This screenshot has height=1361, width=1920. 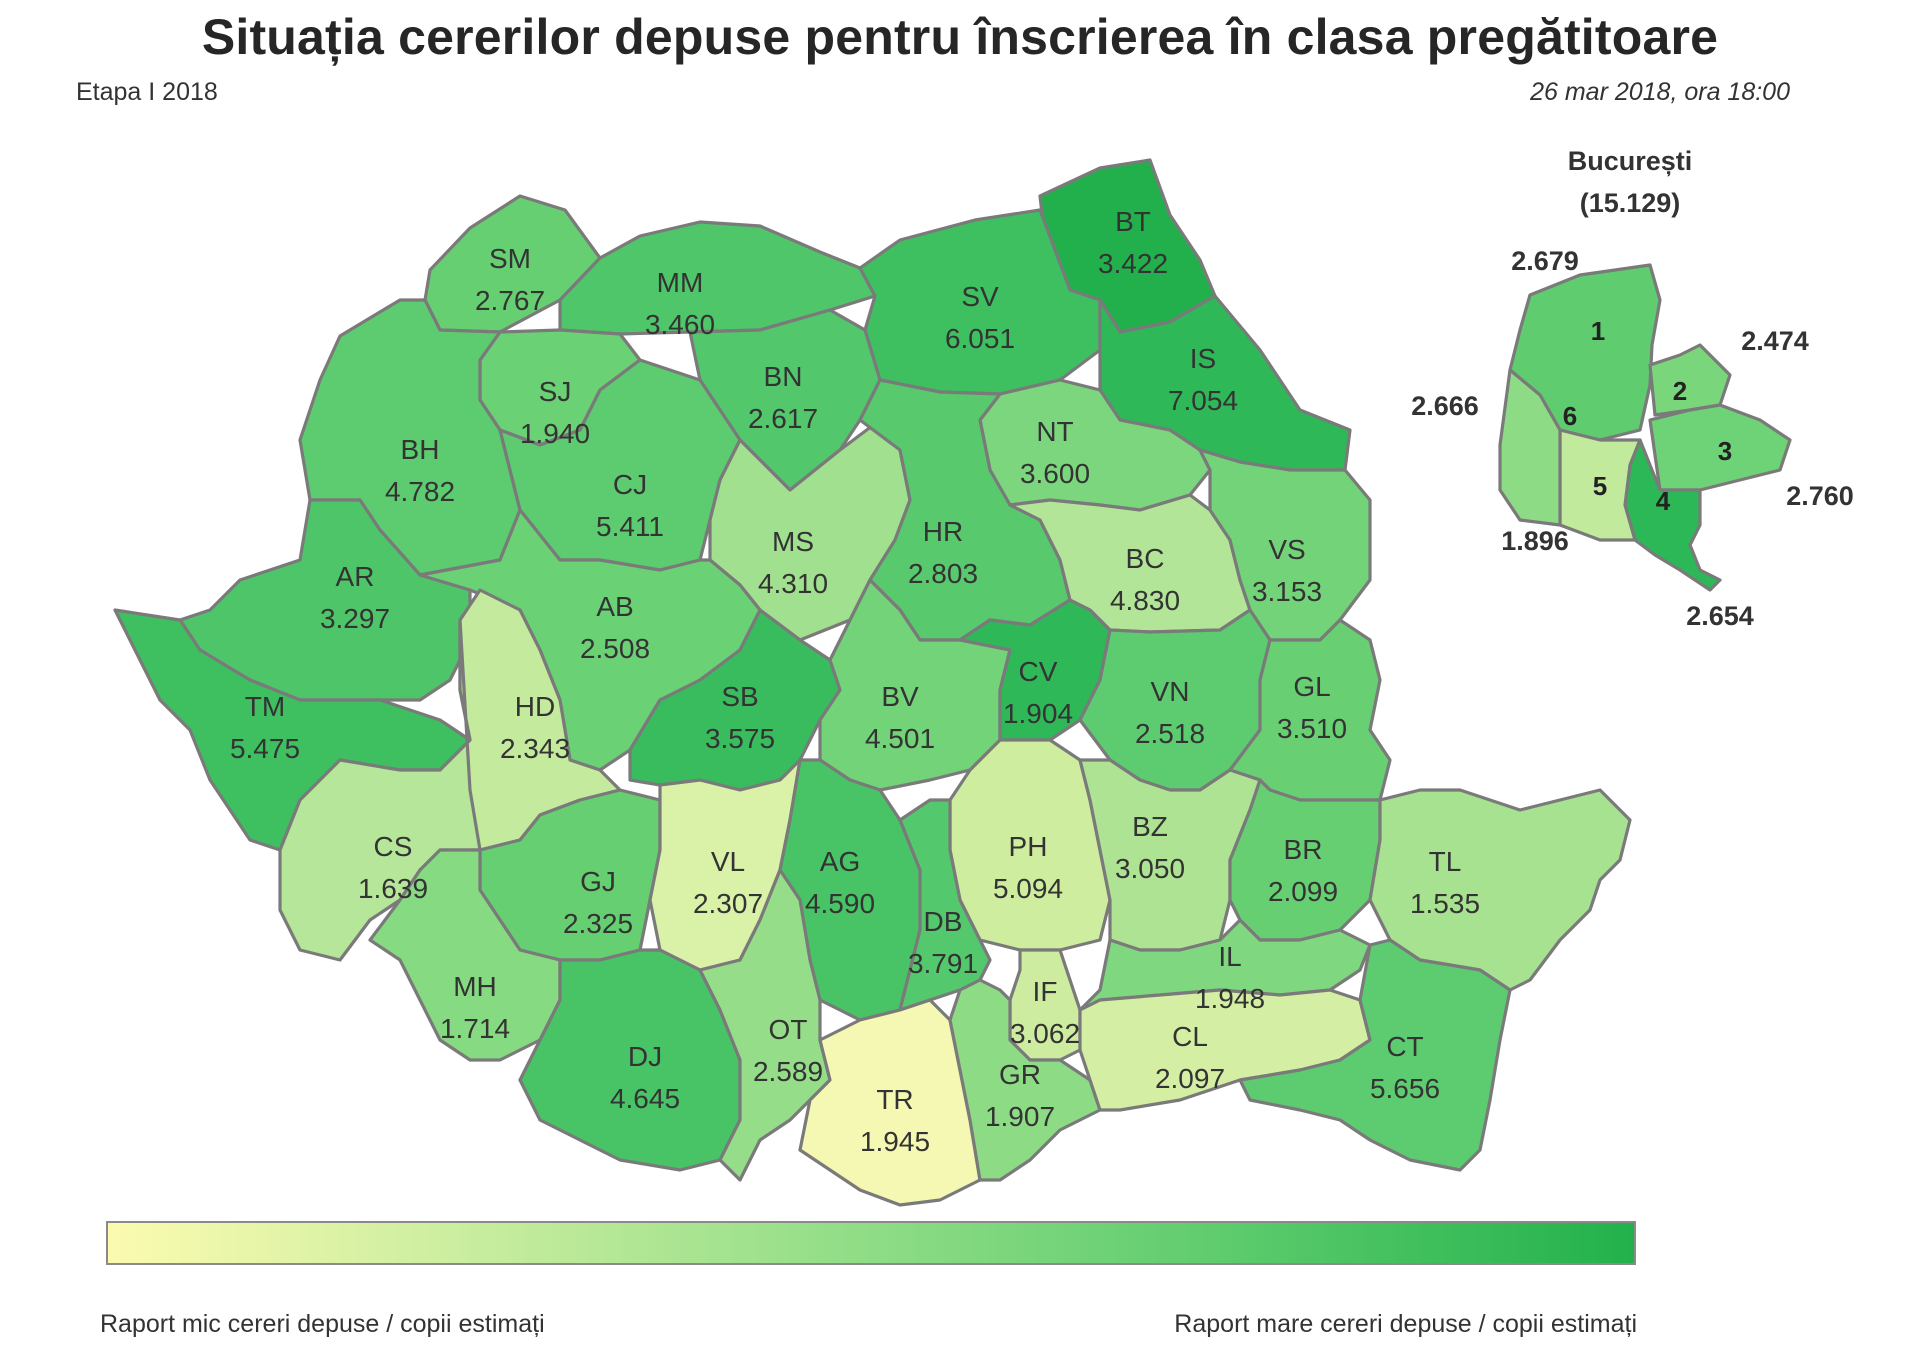 What do you see at coordinates (1570, 416) in the screenshot?
I see `sector-number-label: 6` at bounding box center [1570, 416].